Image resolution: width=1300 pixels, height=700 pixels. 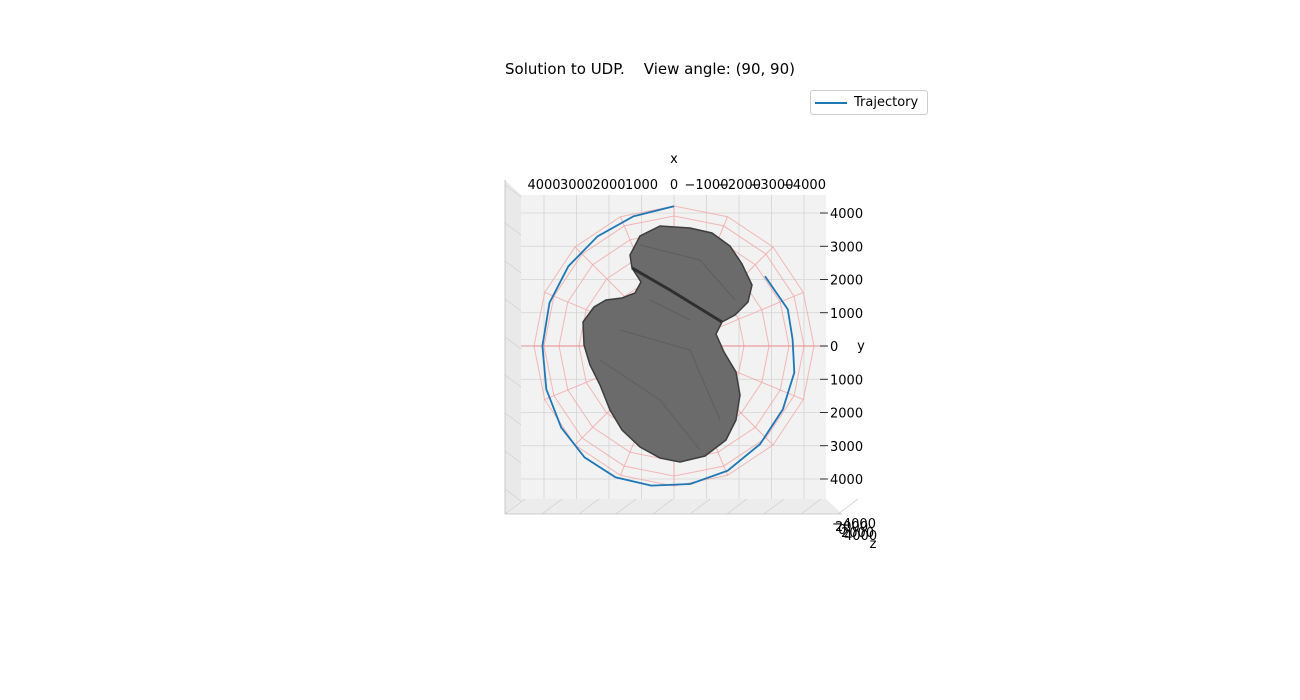 I want to click on series-line-trajectory, so click(x=668, y=346).